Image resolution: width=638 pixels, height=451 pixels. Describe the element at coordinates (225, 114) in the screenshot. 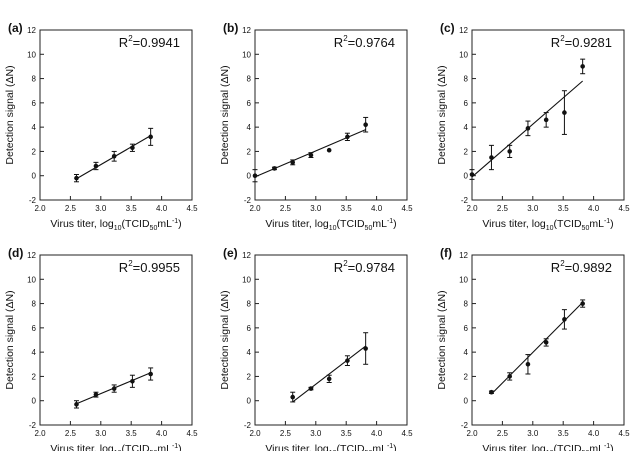

I see `y-axis-label: Detection signal (ΔN)` at that location.